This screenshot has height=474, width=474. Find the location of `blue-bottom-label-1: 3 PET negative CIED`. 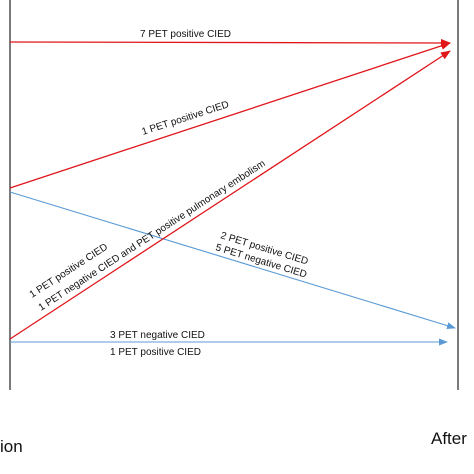

blue-bottom-label-1: 3 PET negative CIED is located at coordinates (157, 335).